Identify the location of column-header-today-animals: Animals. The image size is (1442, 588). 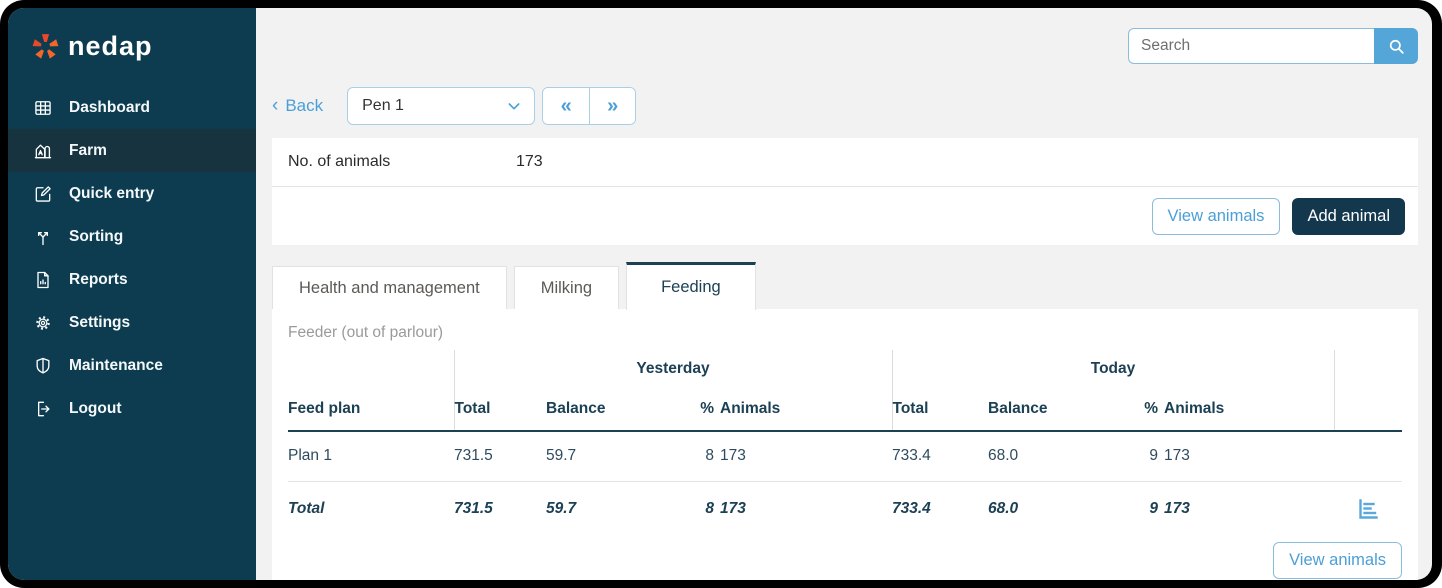
(1249, 409).